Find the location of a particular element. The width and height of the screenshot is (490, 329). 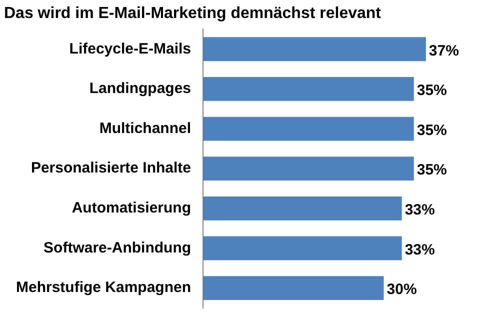

data-label: 30% is located at coordinates (401, 289).